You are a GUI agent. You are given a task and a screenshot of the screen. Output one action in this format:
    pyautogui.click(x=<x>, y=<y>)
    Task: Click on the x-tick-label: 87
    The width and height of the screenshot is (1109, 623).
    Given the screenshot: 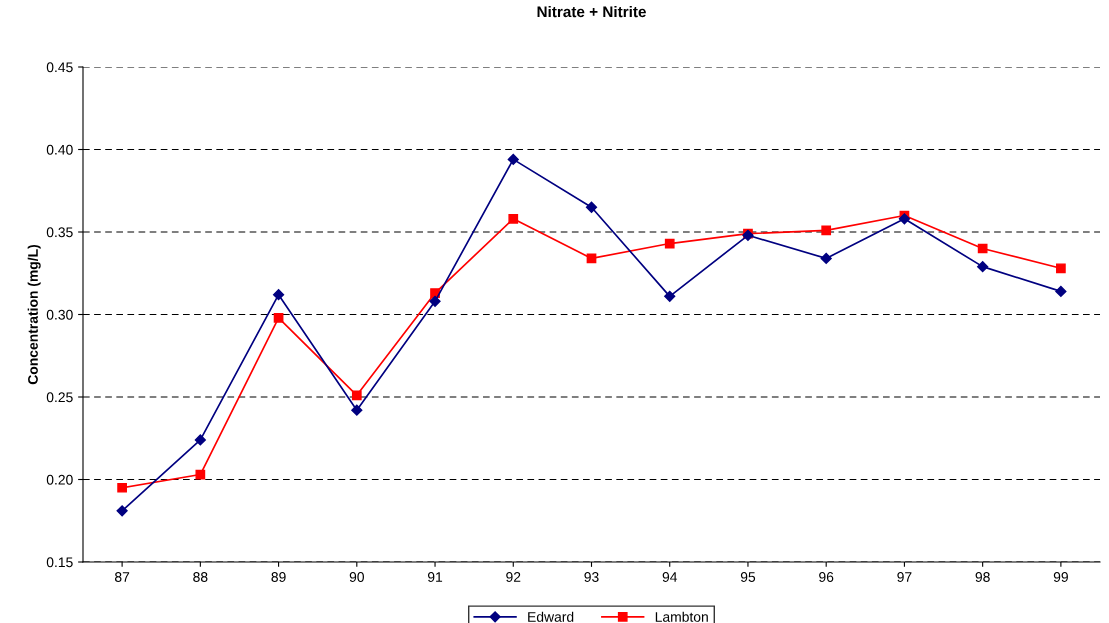 What is the action you would take?
    pyautogui.click(x=122, y=577)
    